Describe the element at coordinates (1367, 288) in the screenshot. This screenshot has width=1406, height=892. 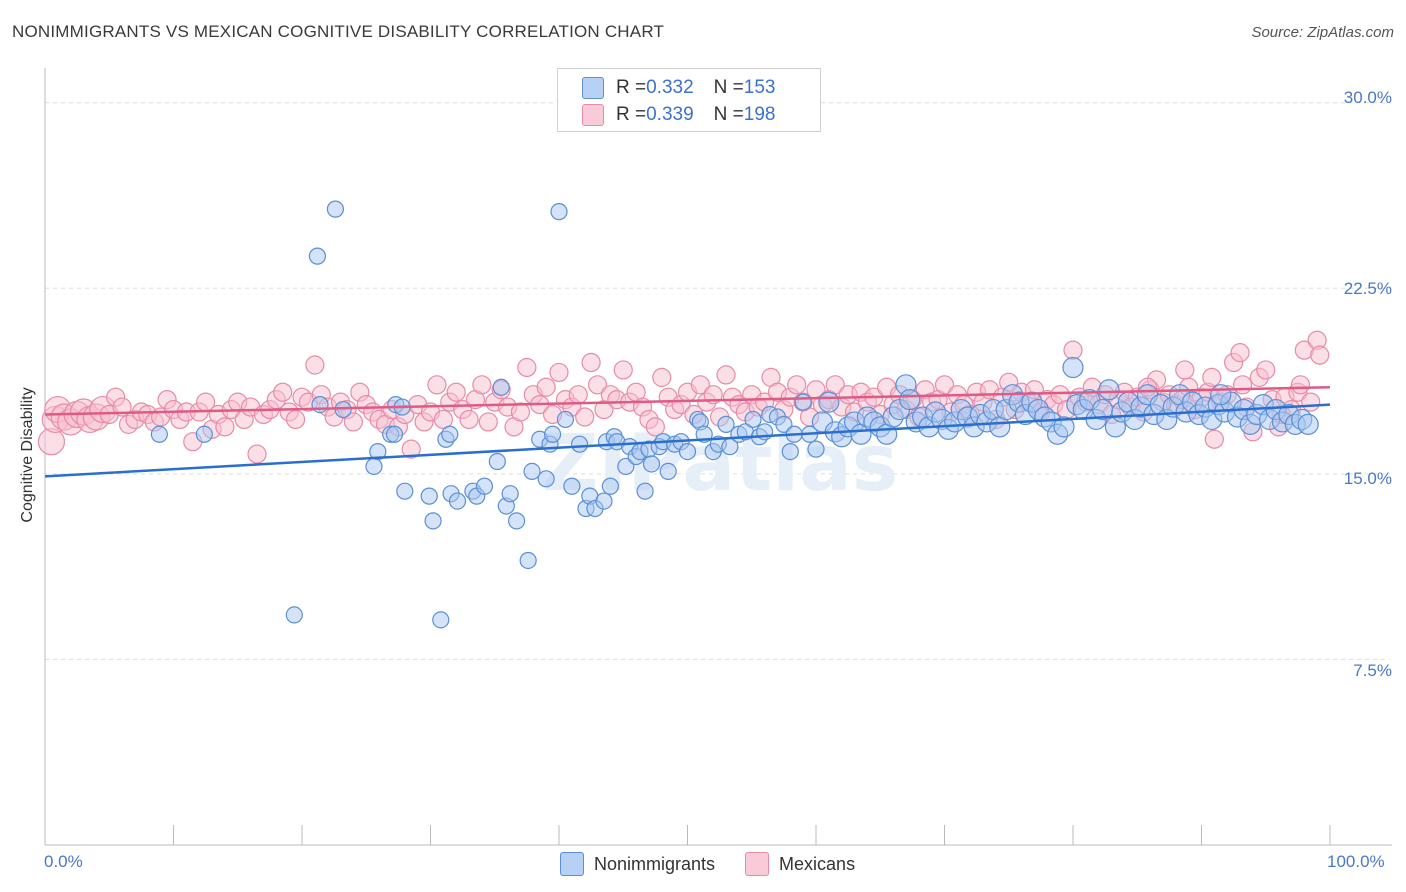
I see `y-tick-22-5: 22.5%` at that location.